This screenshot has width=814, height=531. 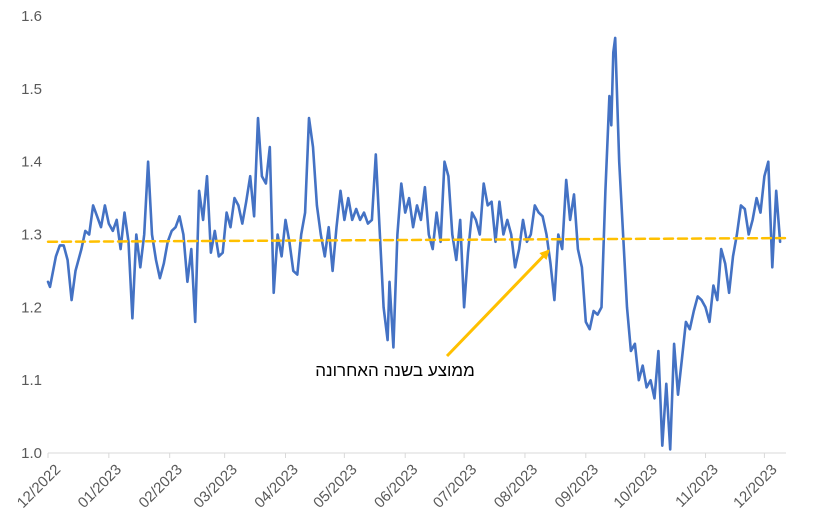 What do you see at coordinates (396, 486) in the screenshot?
I see `x-tick-label: 06/2023` at bounding box center [396, 486].